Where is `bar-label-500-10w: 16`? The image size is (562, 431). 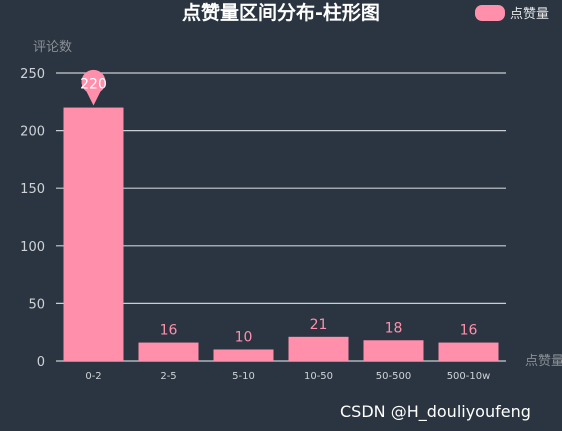 bar-label-500-10w: 16 is located at coordinates (469, 331).